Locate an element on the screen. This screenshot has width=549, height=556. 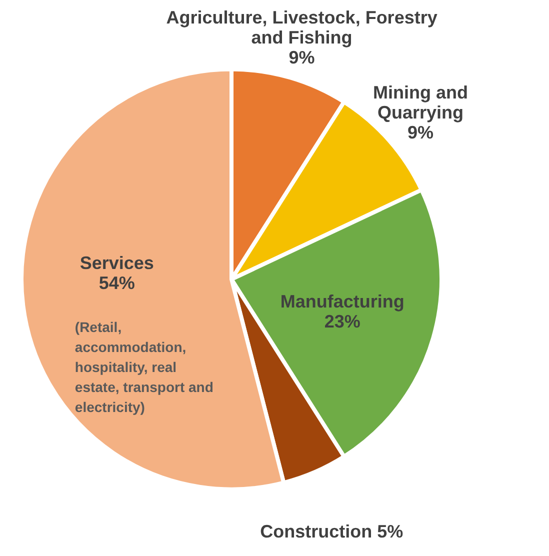
slice-label: Mining and Quarrying is located at coordinates (420, 102).